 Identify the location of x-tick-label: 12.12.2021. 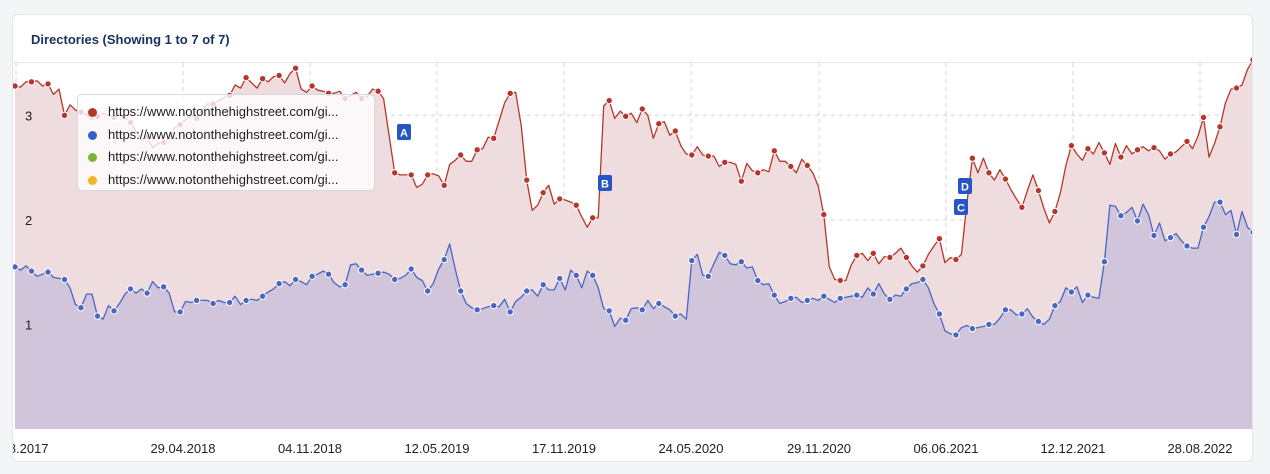
(1072, 448).